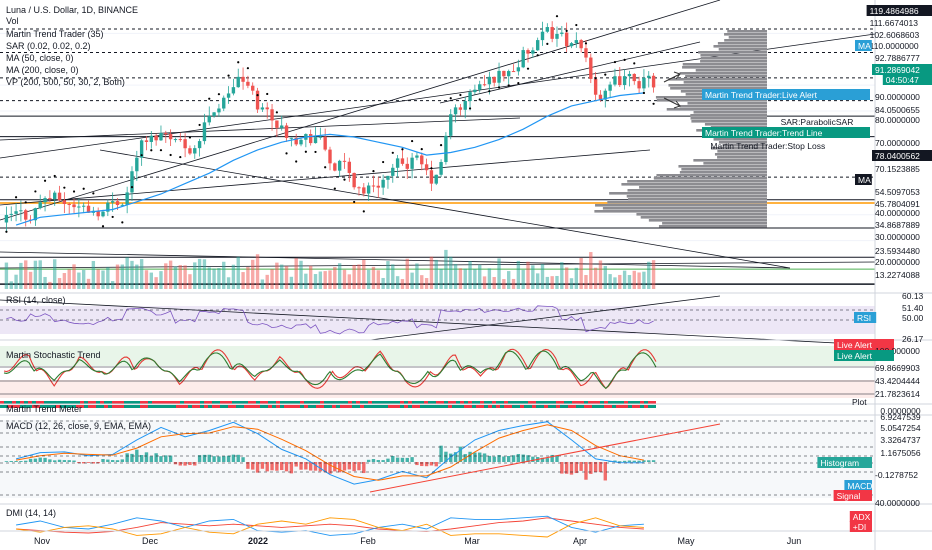 This screenshot has height=550, width=932. Describe the element at coordinates (78, 426) in the screenshot. I see `macd-pane-title: MACD (12, 26, close, 9, EMA, EMA)` at that location.